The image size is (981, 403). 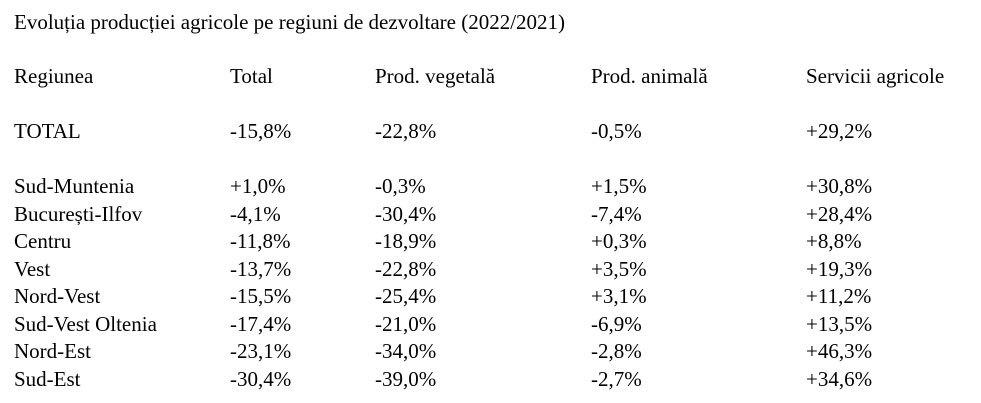 I want to click on crop-cell: -22,8%, so click(x=406, y=269).